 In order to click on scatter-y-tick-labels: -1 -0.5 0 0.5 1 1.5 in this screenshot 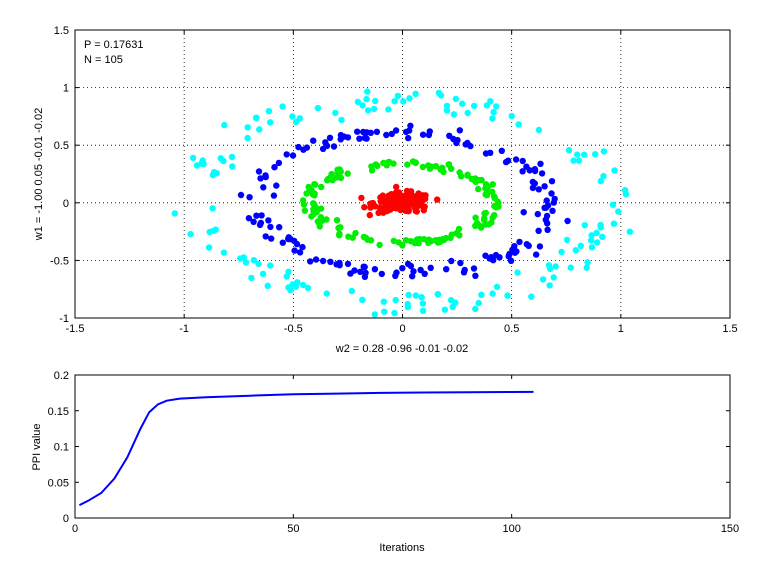, I will do `click(59, 175)`.